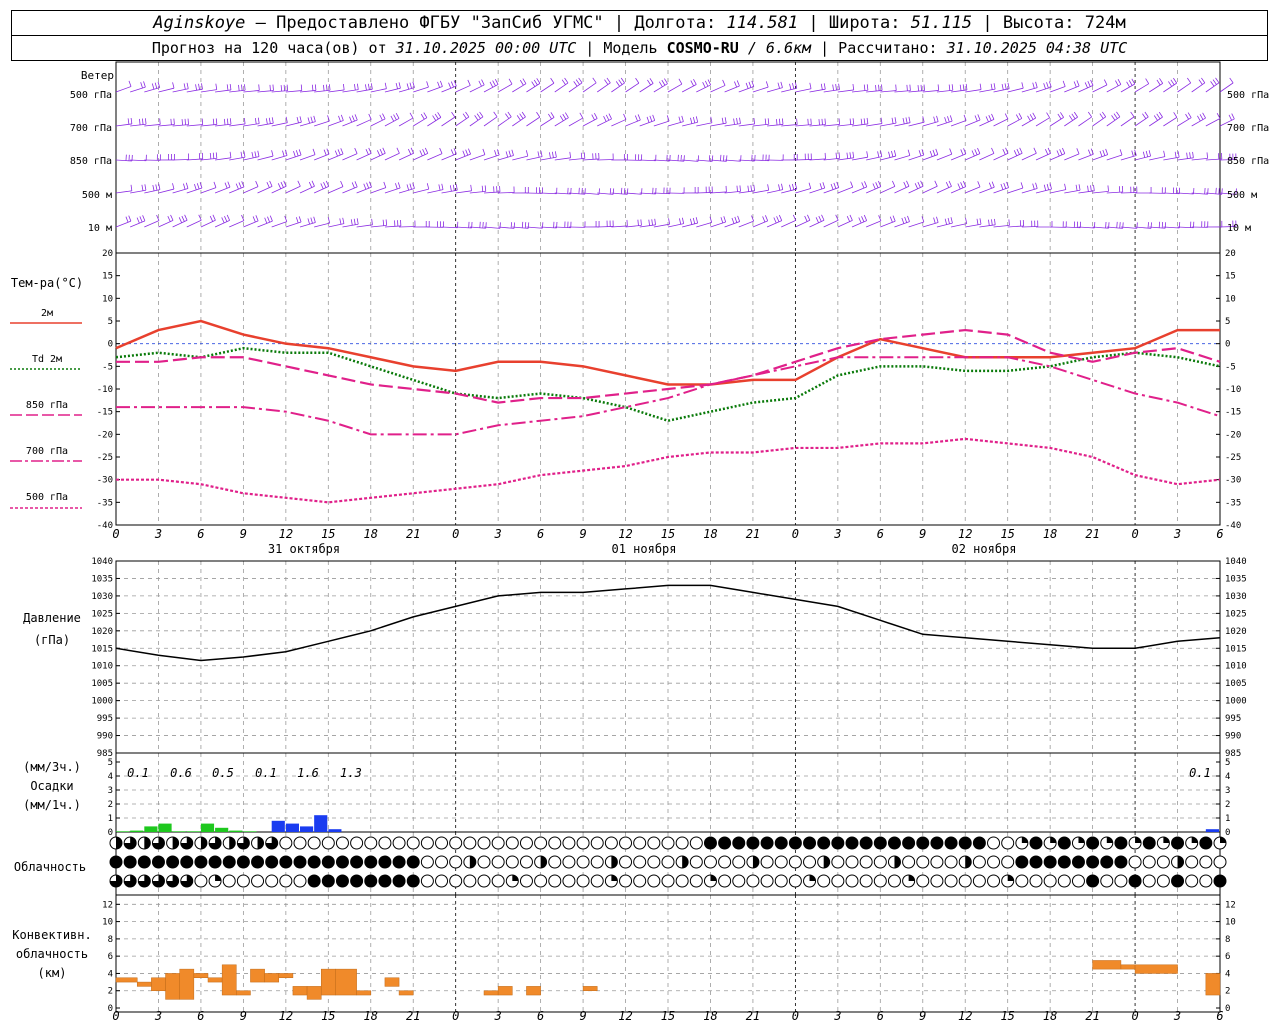  I want to click on hour-tick-label: 12, so click(965, 534).